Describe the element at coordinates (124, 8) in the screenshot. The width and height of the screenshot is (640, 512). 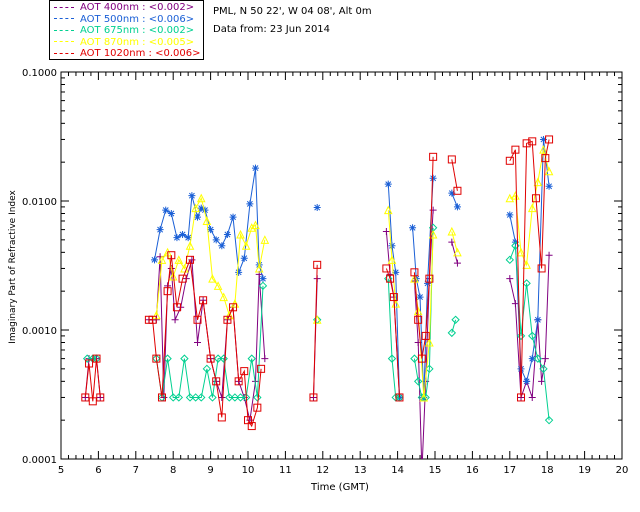
I see `legend-entry: AOT 400nm : <0.002>` at that location.